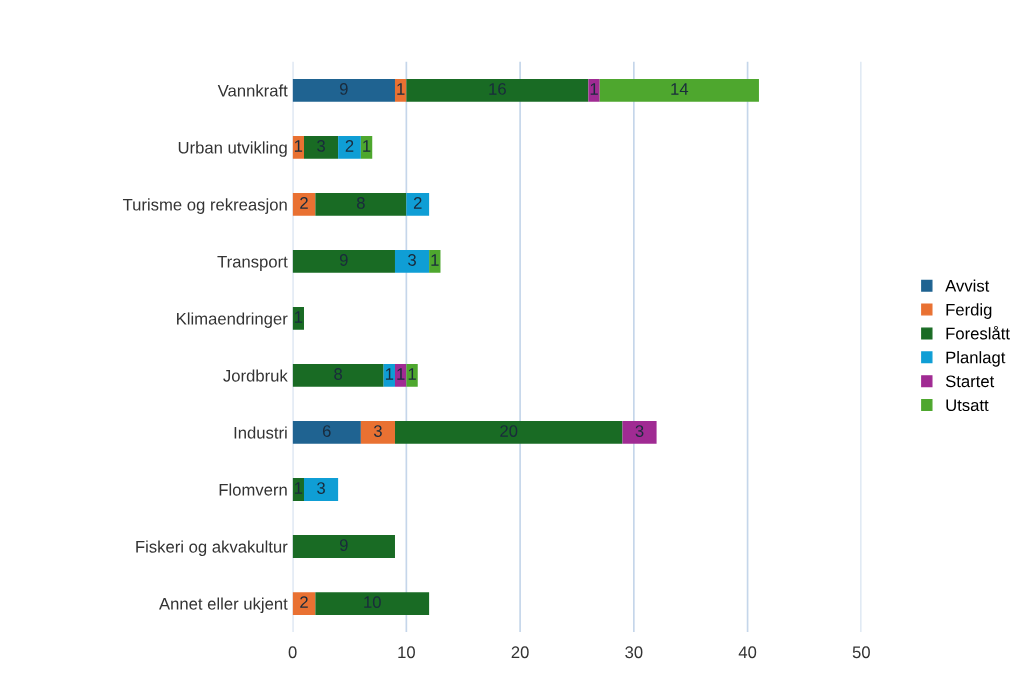  Describe the element at coordinates (747, 652) in the screenshot. I see `x-tick-label: 40` at that location.